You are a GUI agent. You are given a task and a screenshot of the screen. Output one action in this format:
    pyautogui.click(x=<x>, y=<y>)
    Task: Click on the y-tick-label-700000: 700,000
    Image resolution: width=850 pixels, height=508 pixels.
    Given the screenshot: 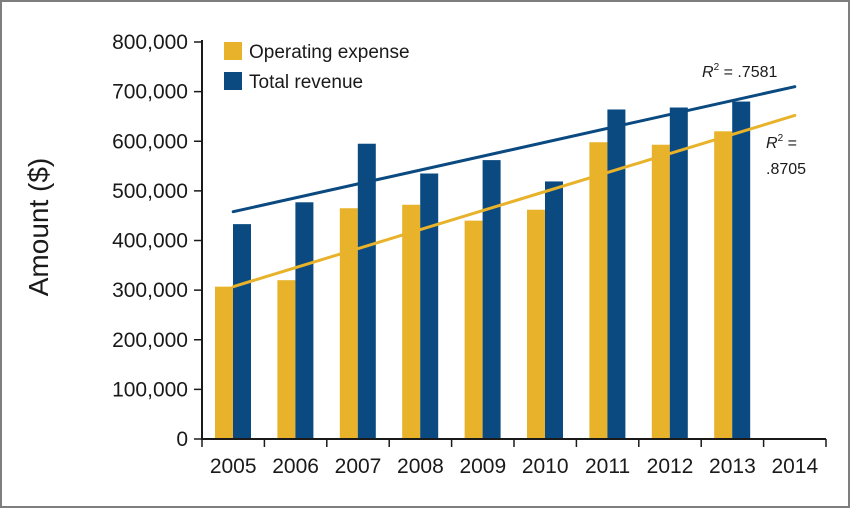 What is the action you would take?
    pyautogui.click(x=150, y=92)
    